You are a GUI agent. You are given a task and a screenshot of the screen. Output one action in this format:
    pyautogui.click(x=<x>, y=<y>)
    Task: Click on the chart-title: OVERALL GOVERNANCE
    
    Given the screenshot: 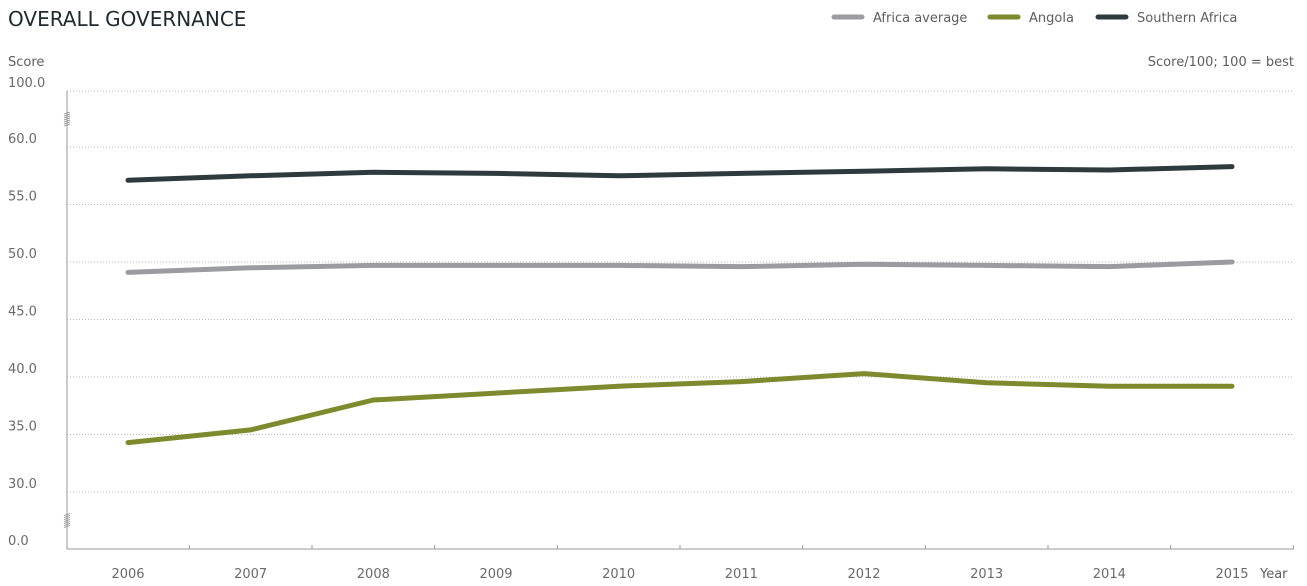 What is the action you would take?
    pyautogui.click(x=127, y=19)
    